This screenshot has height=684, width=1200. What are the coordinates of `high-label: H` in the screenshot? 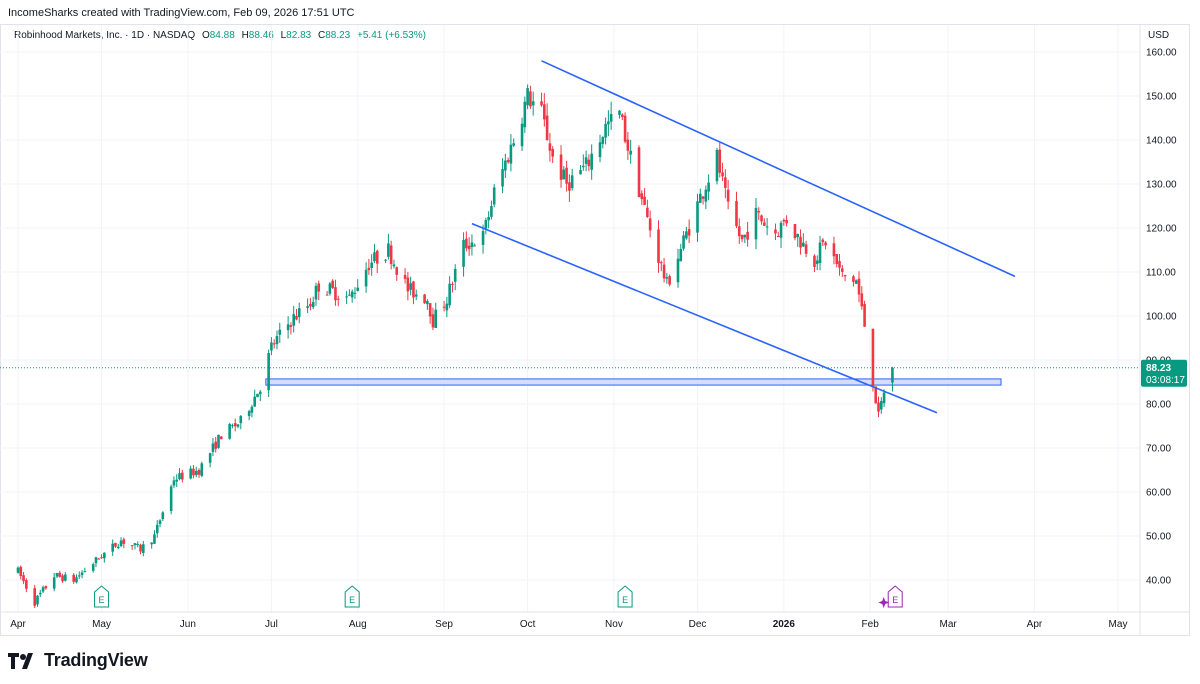 It's located at (245, 35).